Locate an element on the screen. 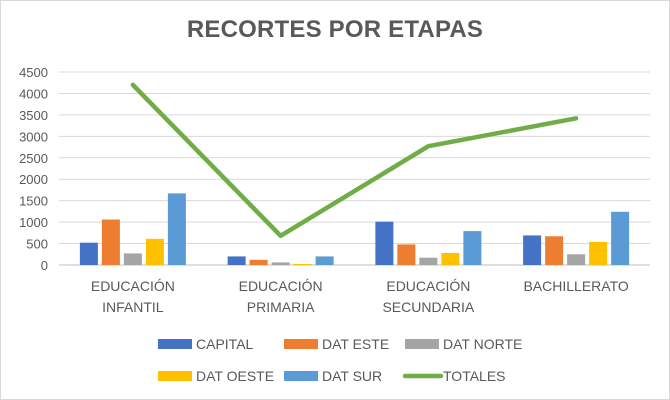 The image size is (670, 400). legend-totales-label: TOTALES is located at coordinates (474, 376).